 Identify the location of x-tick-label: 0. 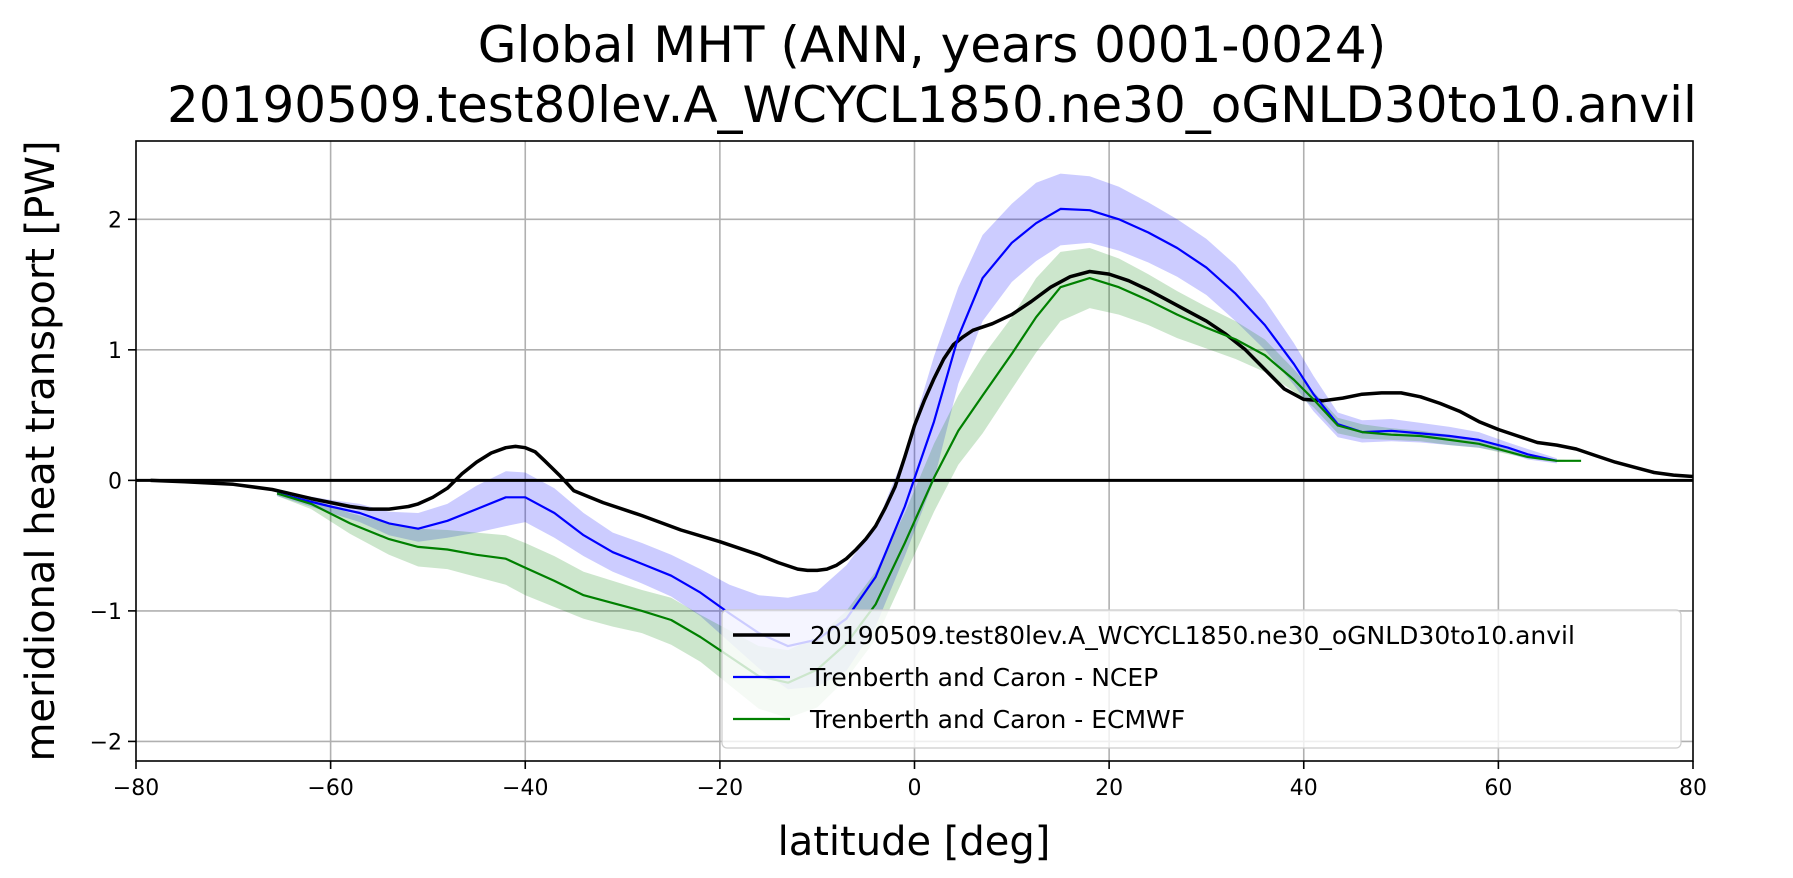
(915, 788).